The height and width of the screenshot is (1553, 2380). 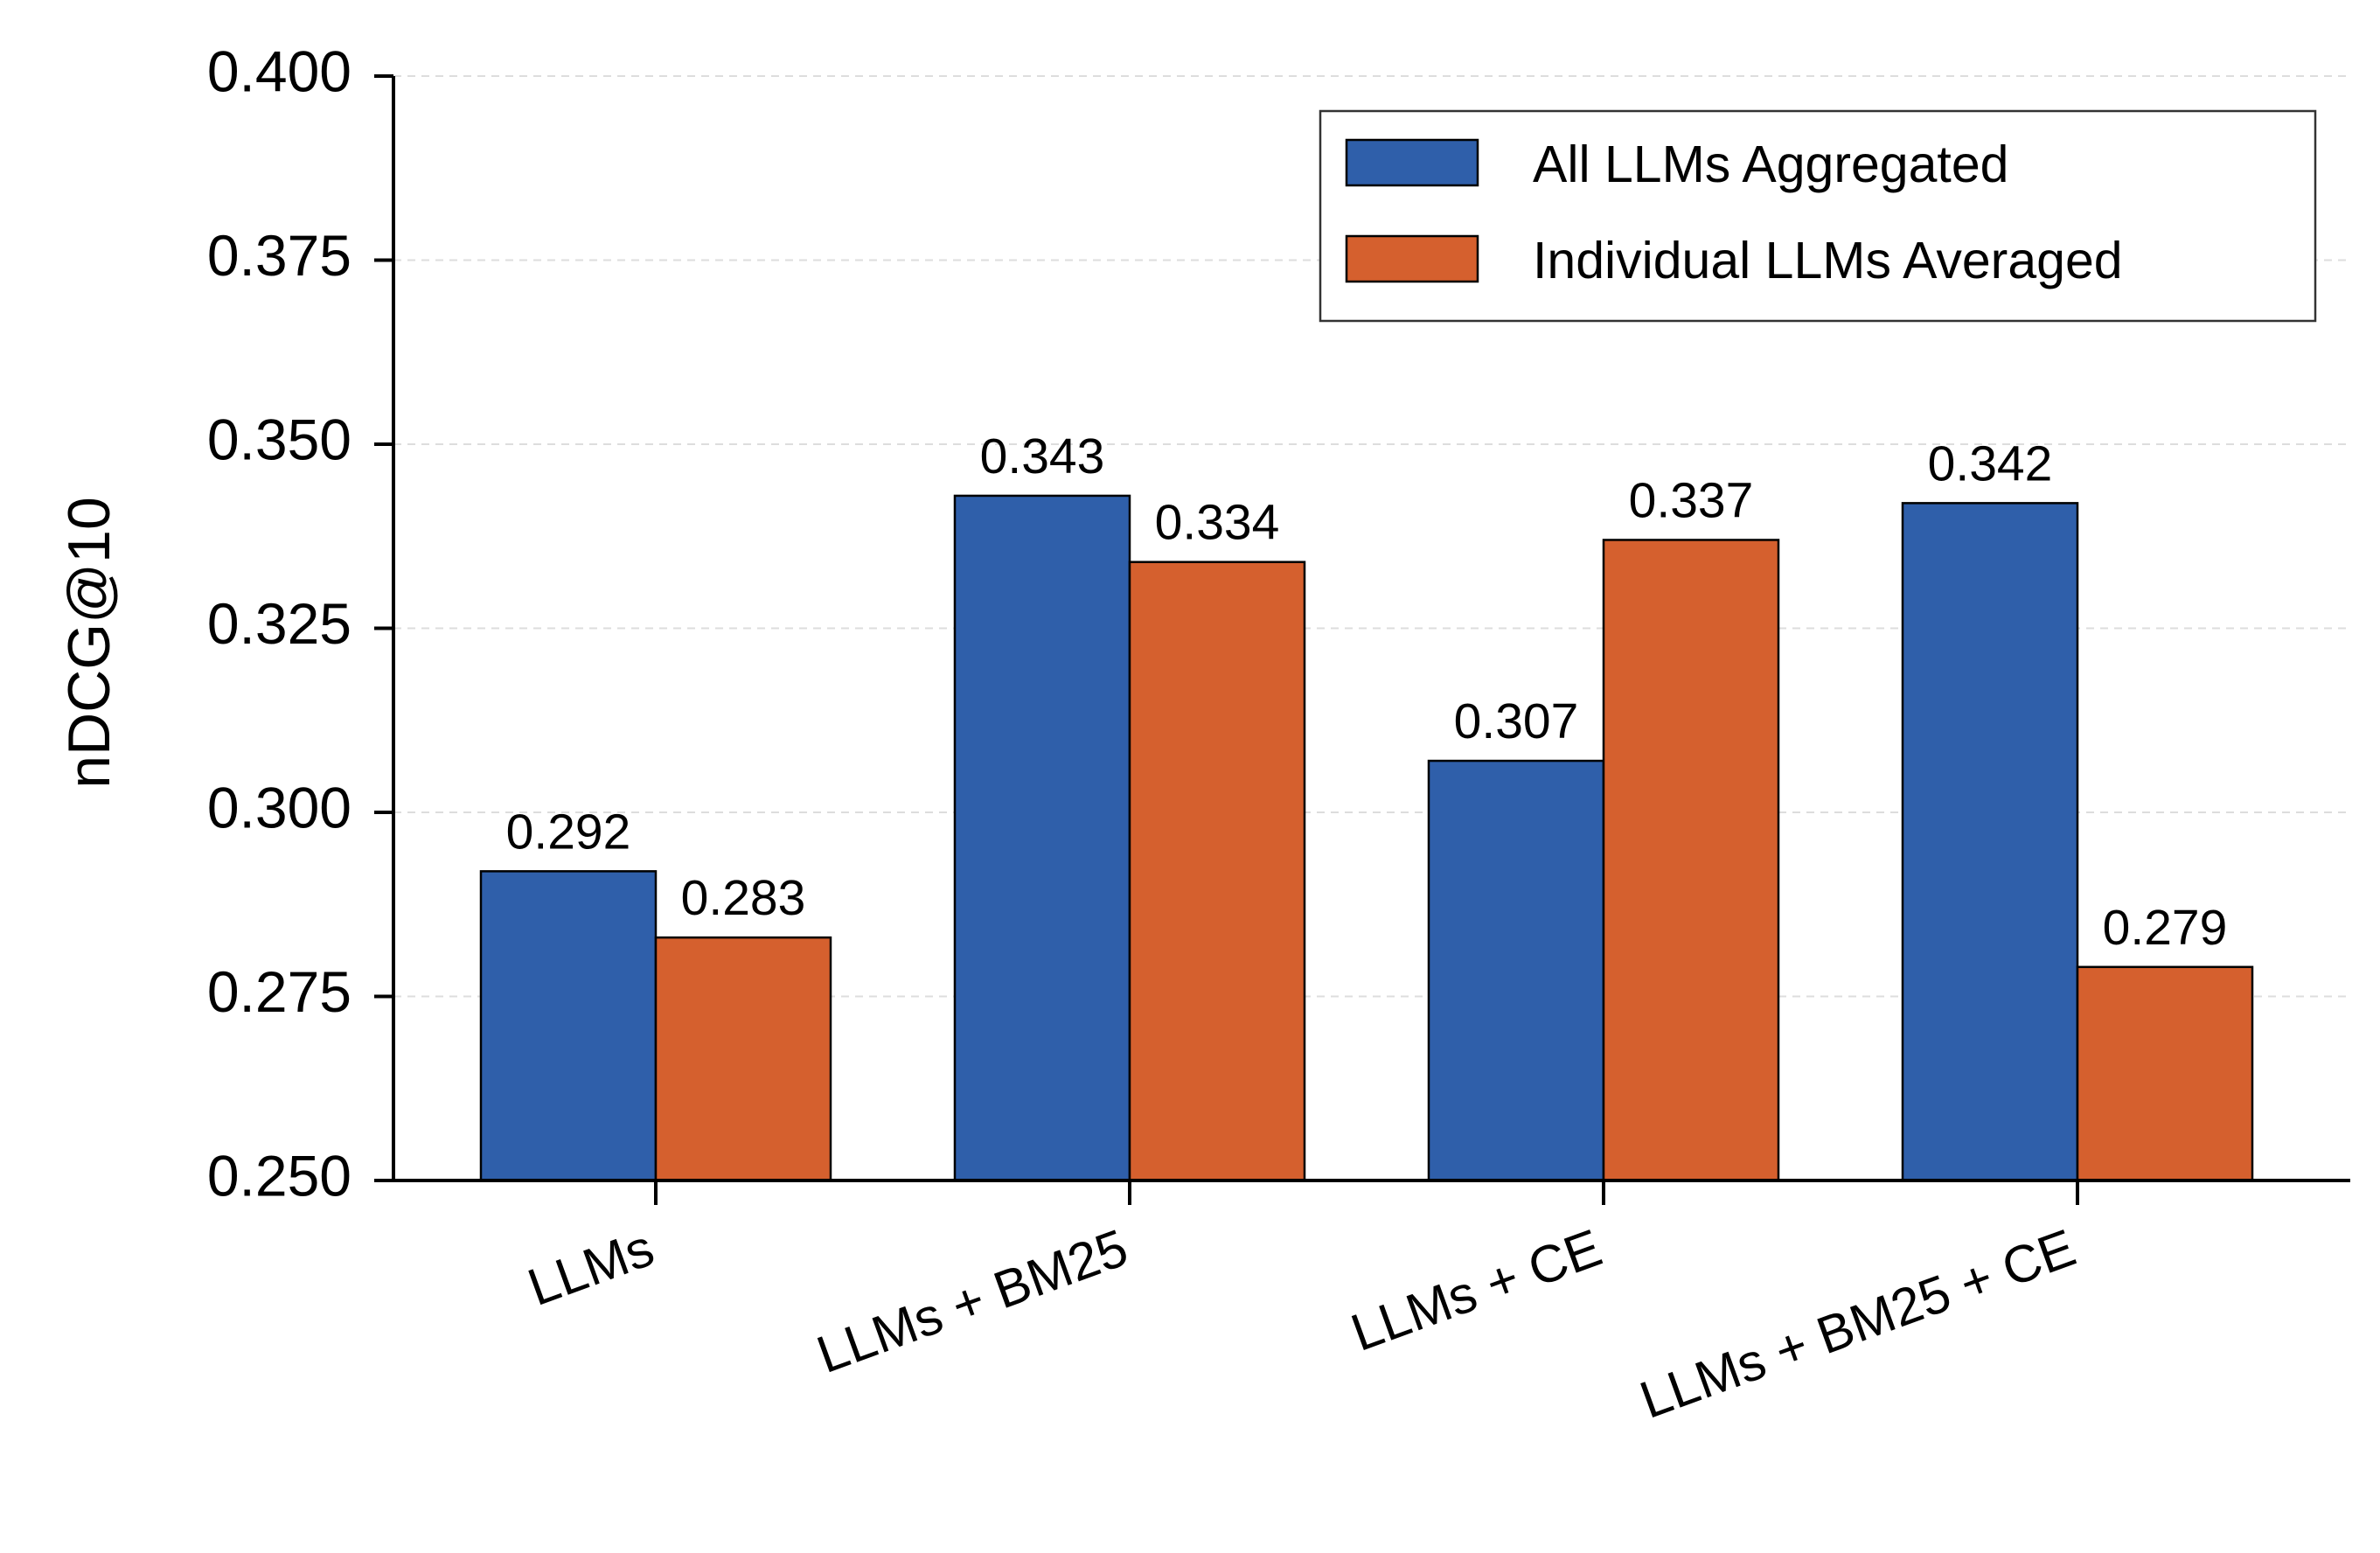 What do you see at coordinates (1042, 456) in the screenshot?
I see `value-label-aggregated-2: 0.343` at bounding box center [1042, 456].